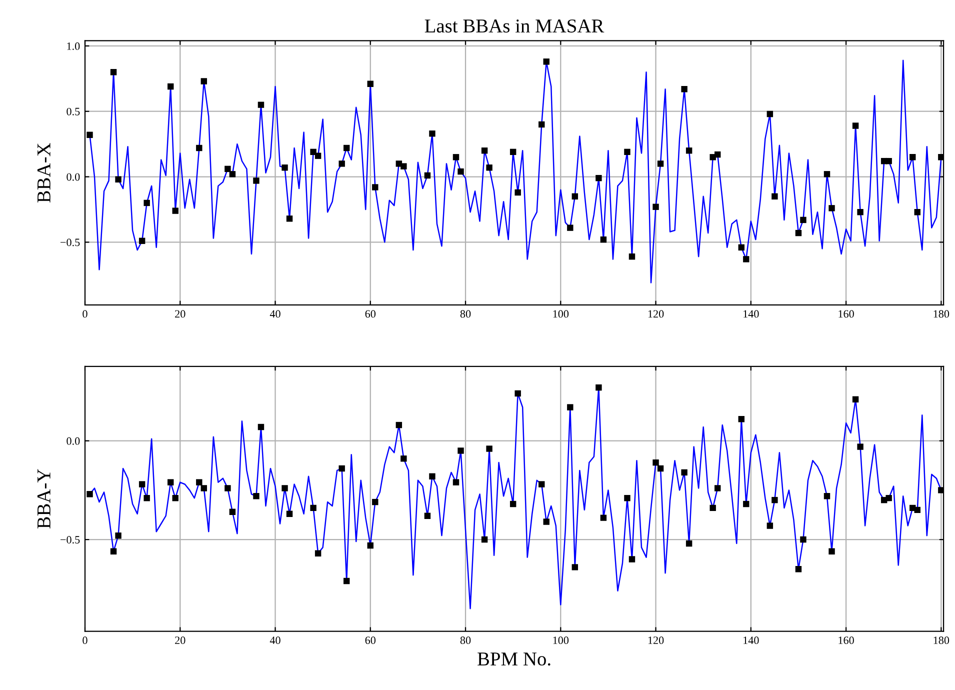 Image resolution: width=955 pixels, height=690 pixels. I want to click on chart-title: Last BBAs in MASAR, so click(514, 26).